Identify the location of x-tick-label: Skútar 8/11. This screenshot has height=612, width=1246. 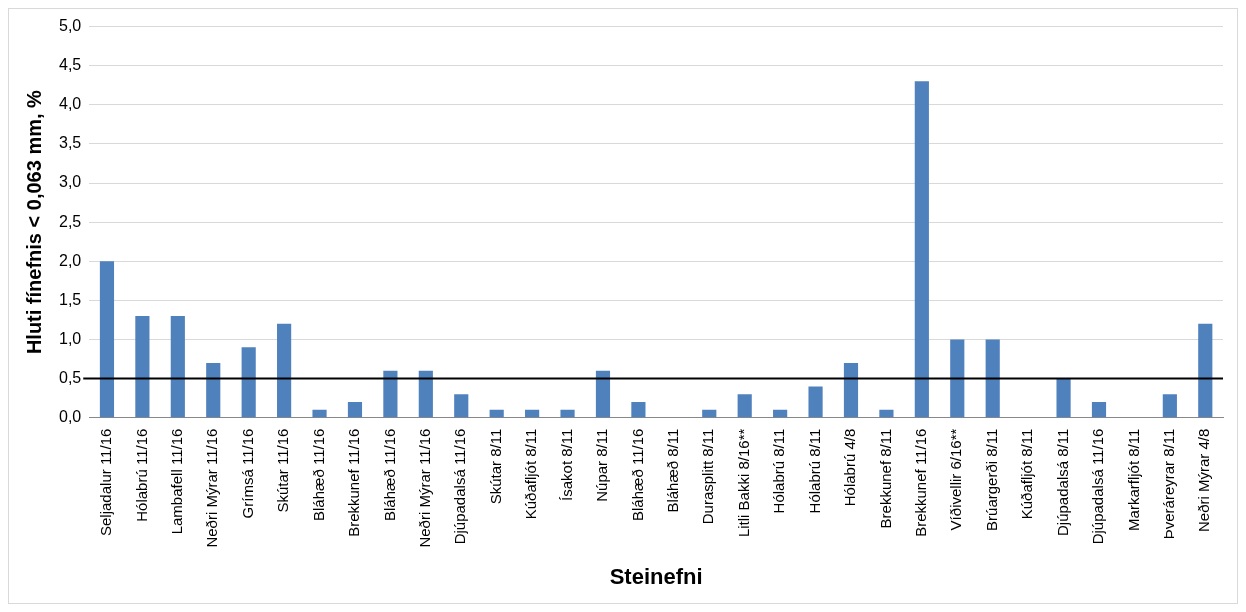
(495, 466).